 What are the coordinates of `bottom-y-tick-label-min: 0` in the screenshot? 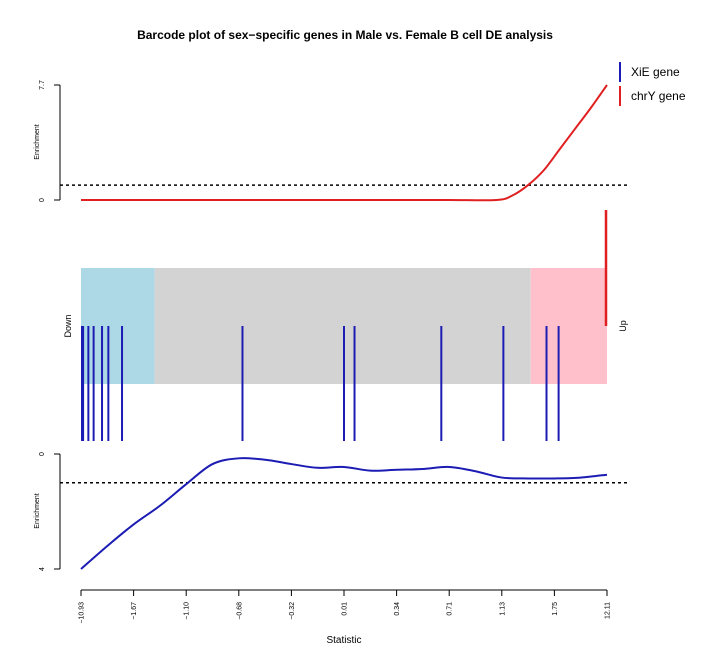 It's located at (42, 454).